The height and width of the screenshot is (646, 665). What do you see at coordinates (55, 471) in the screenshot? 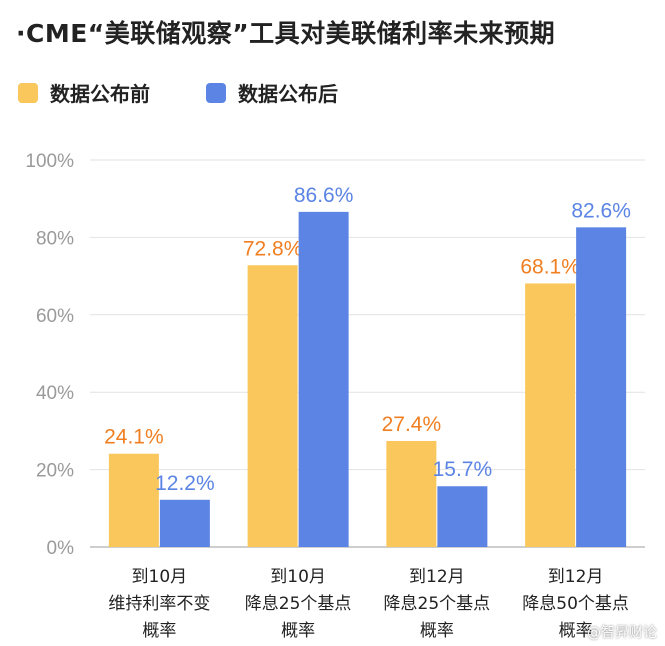
I see `y-tick-label: 20%` at bounding box center [55, 471].